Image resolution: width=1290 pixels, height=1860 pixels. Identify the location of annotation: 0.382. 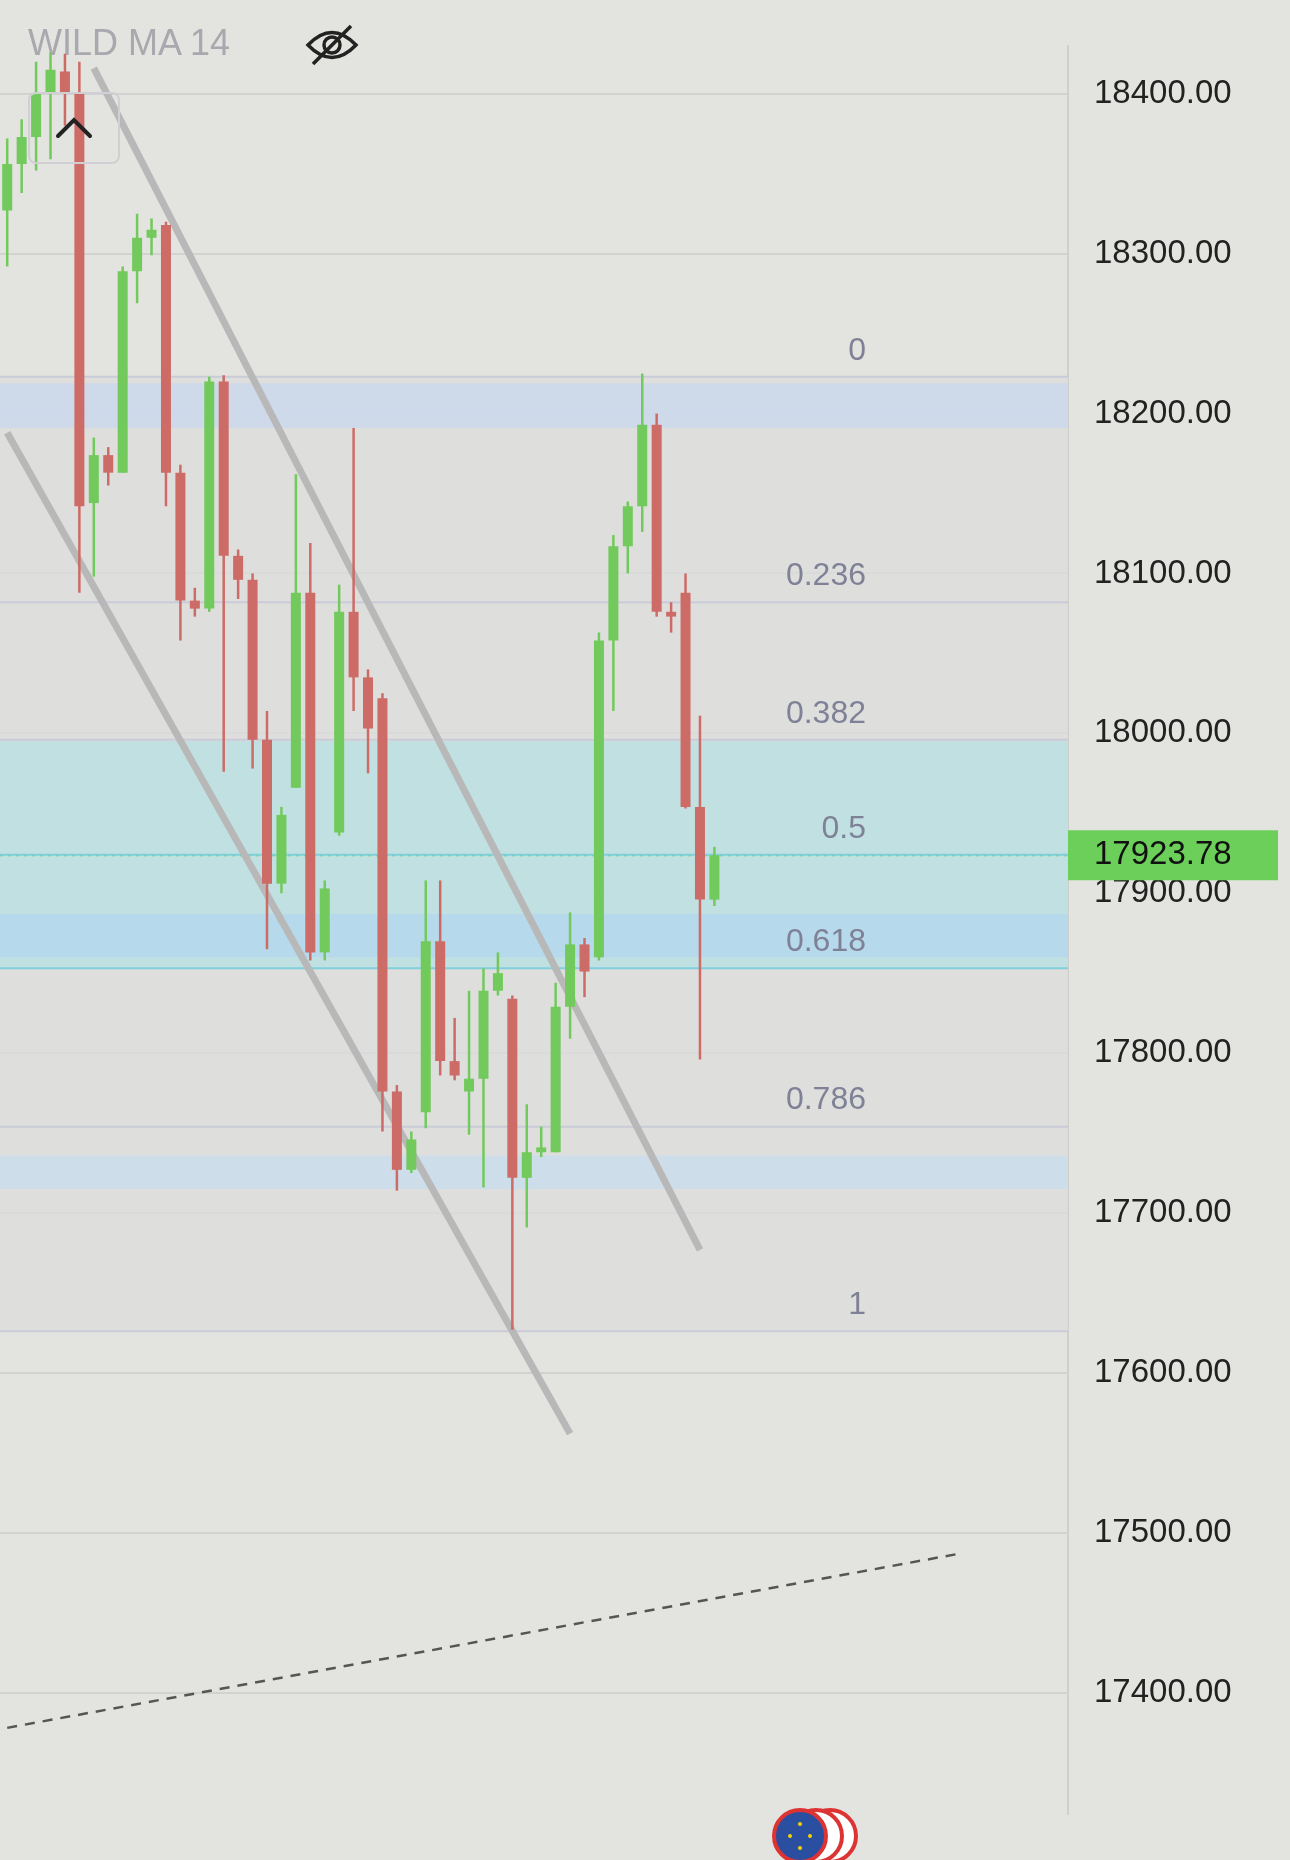
(825, 711).